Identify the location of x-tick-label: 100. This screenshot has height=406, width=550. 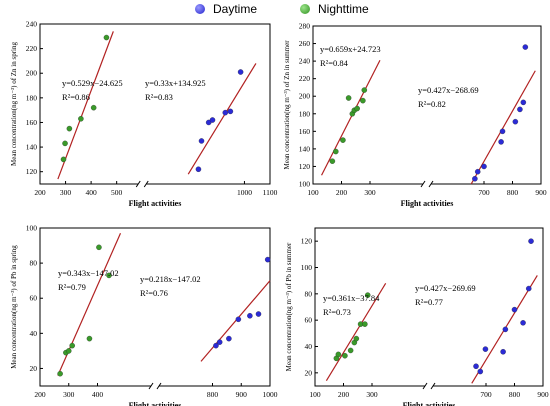
(313, 192).